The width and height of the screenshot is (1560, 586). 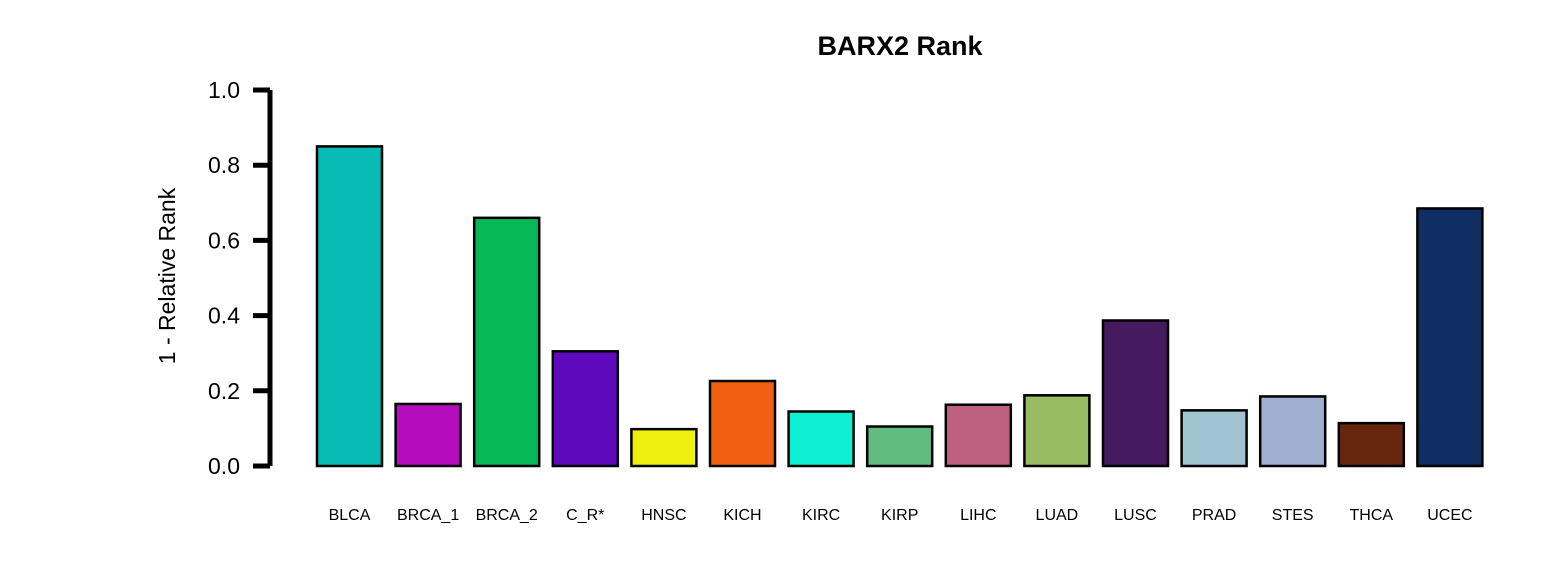 I want to click on x-tick-label: HNSC, so click(x=663, y=515).